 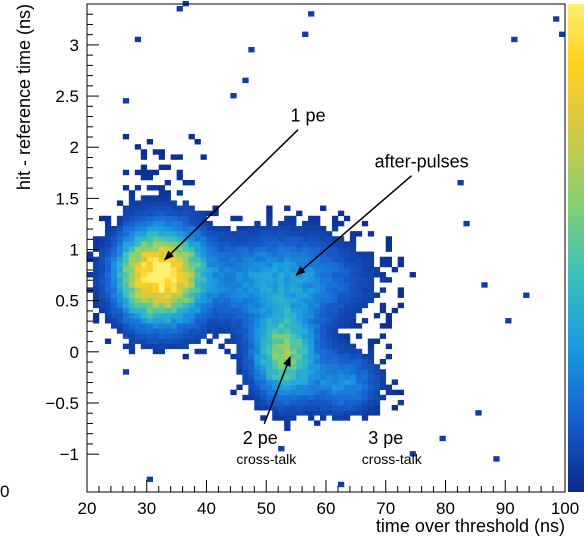 What do you see at coordinates (67, 198) in the screenshot?
I see `y-tick-label: 1.5` at bounding box center [67, 198].